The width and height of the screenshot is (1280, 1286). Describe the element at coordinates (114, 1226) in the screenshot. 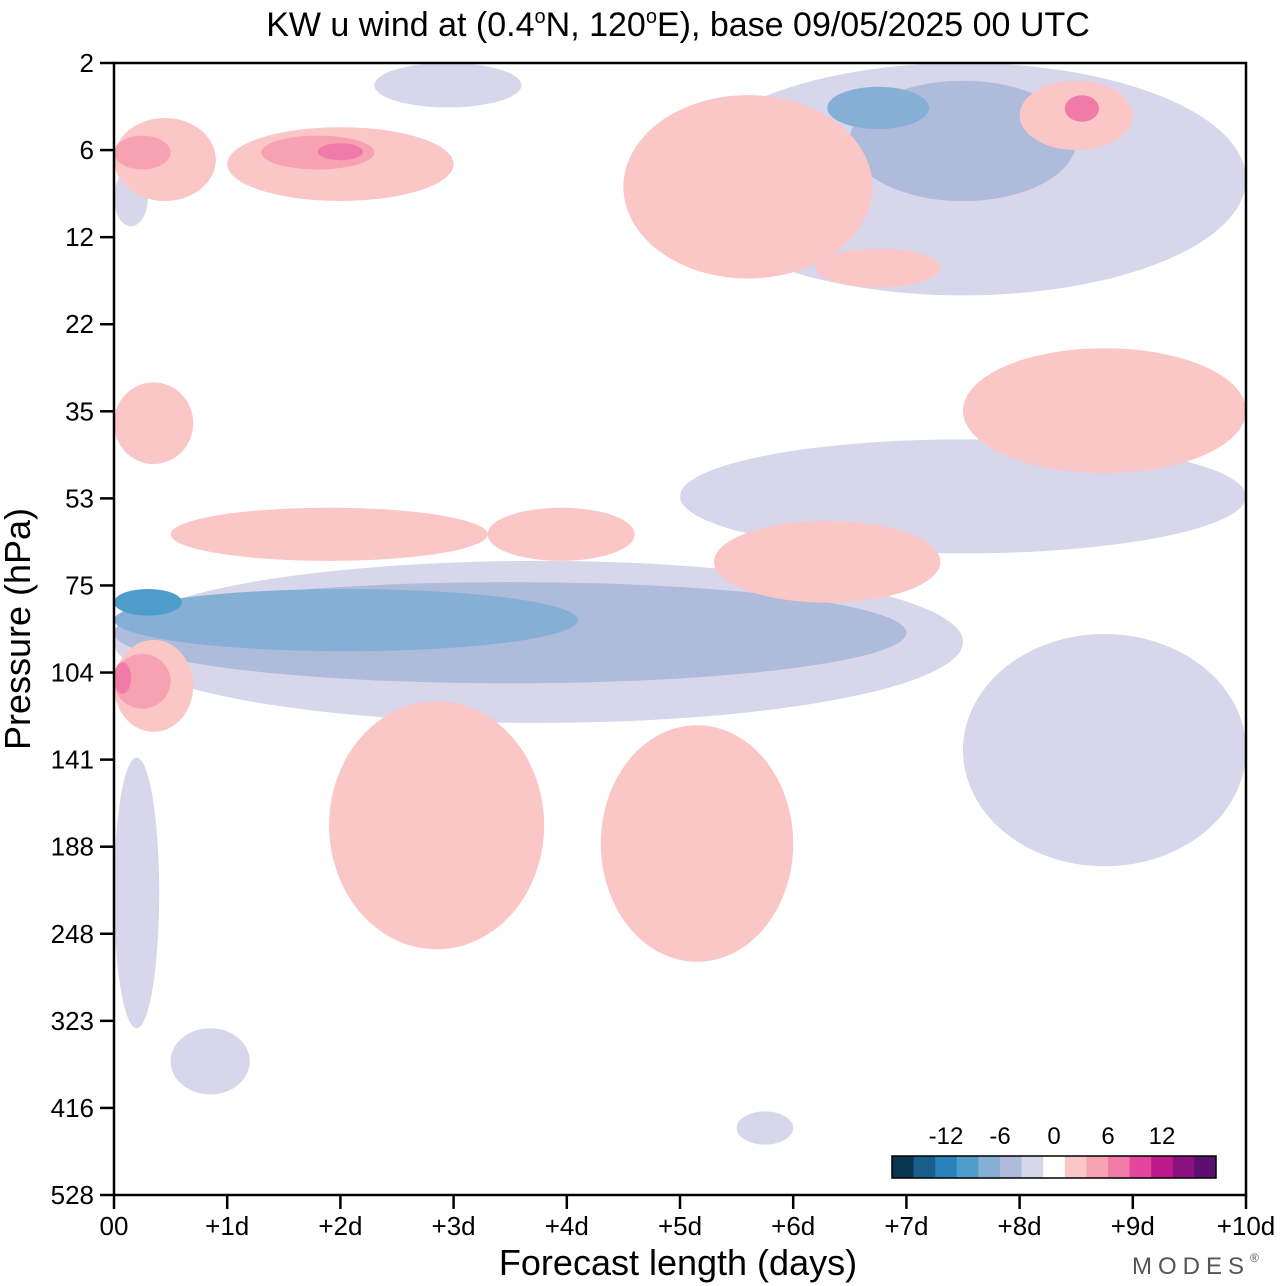

I see `x-tick-label: 00` at that location.